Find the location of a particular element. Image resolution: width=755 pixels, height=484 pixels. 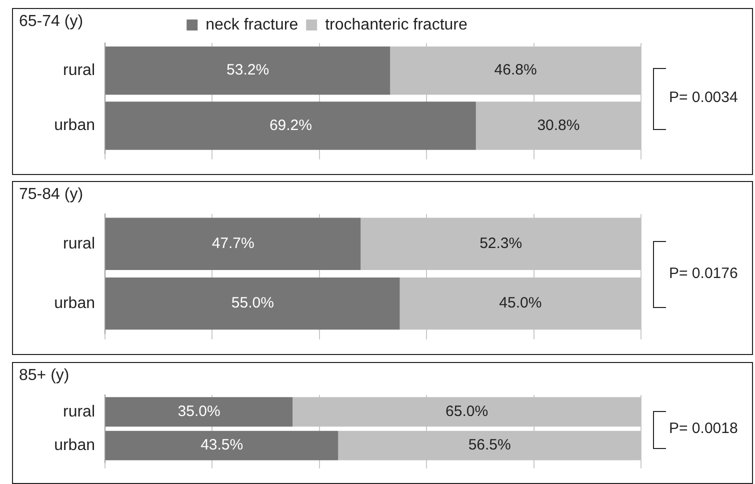

data-label: 47.7% is located at coordinates (233, 243).